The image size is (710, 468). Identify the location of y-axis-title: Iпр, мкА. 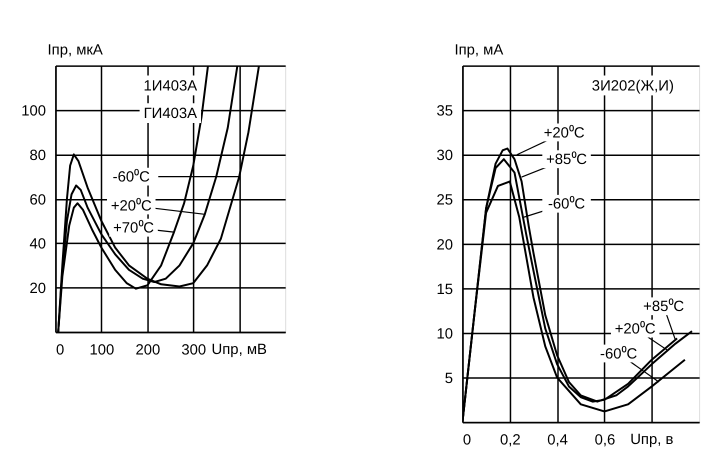
(75, 50).